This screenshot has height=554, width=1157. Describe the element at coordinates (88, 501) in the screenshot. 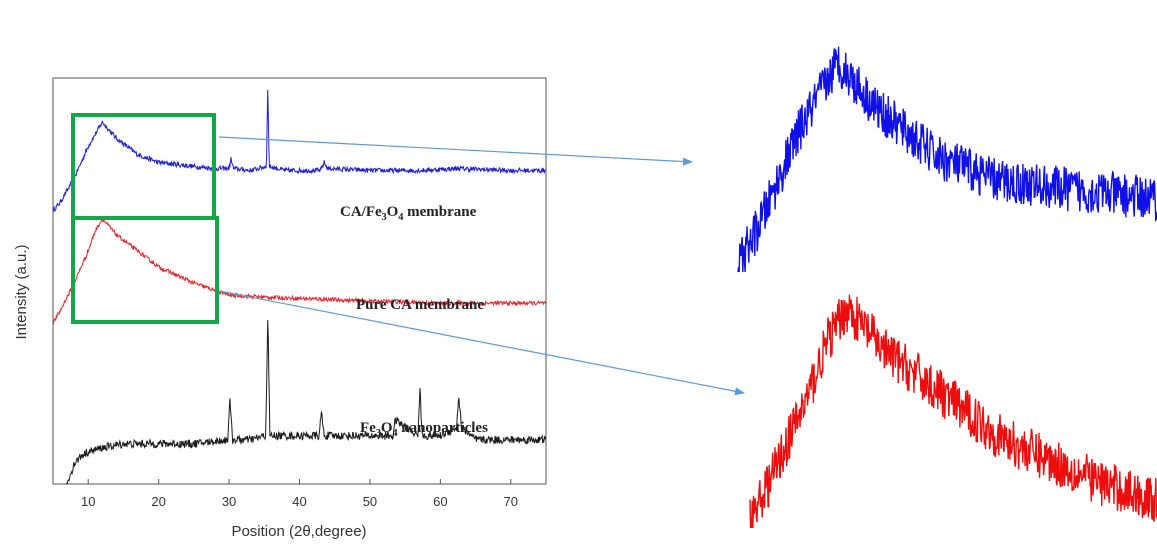

I see `x-tick-label: 10` at that location.